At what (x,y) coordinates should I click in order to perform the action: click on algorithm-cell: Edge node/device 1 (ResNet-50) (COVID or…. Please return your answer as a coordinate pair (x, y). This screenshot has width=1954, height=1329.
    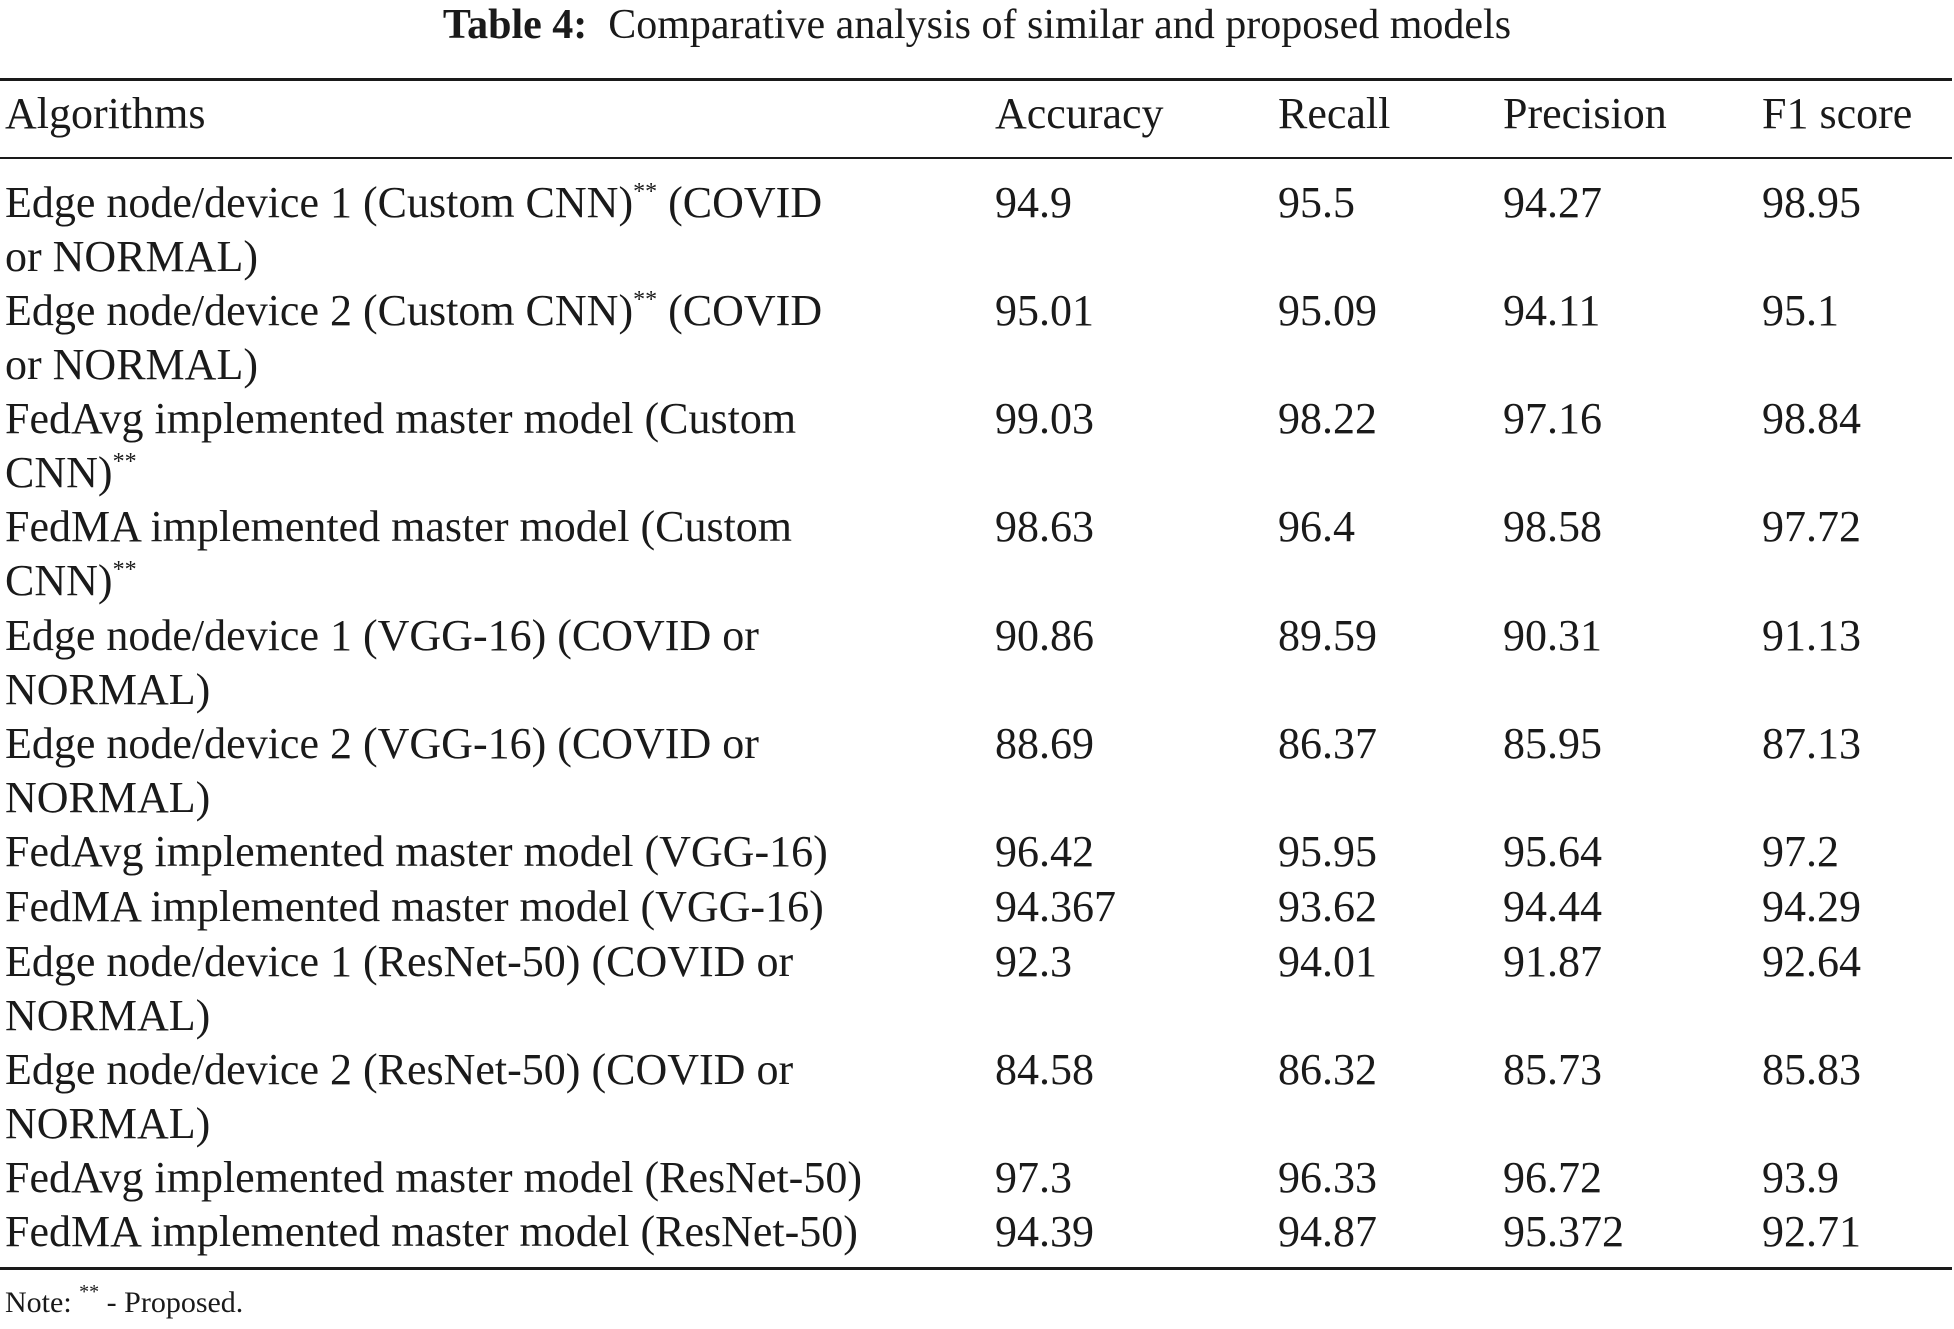
    Looking at the image, I should click on (495, 989).